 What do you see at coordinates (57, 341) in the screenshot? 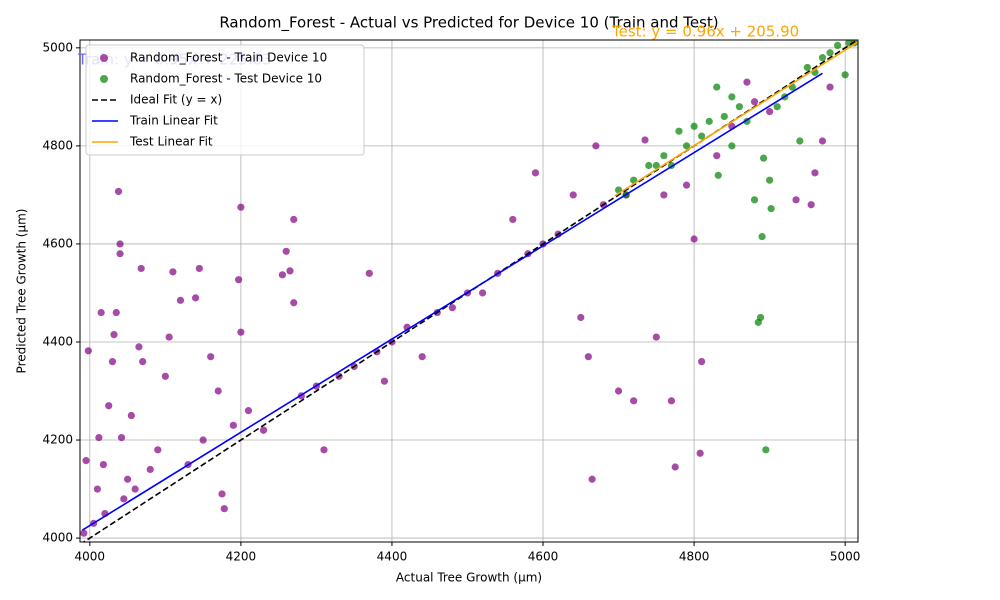
I see `y-tick-label: 4400` at bounding box center [57, 341].